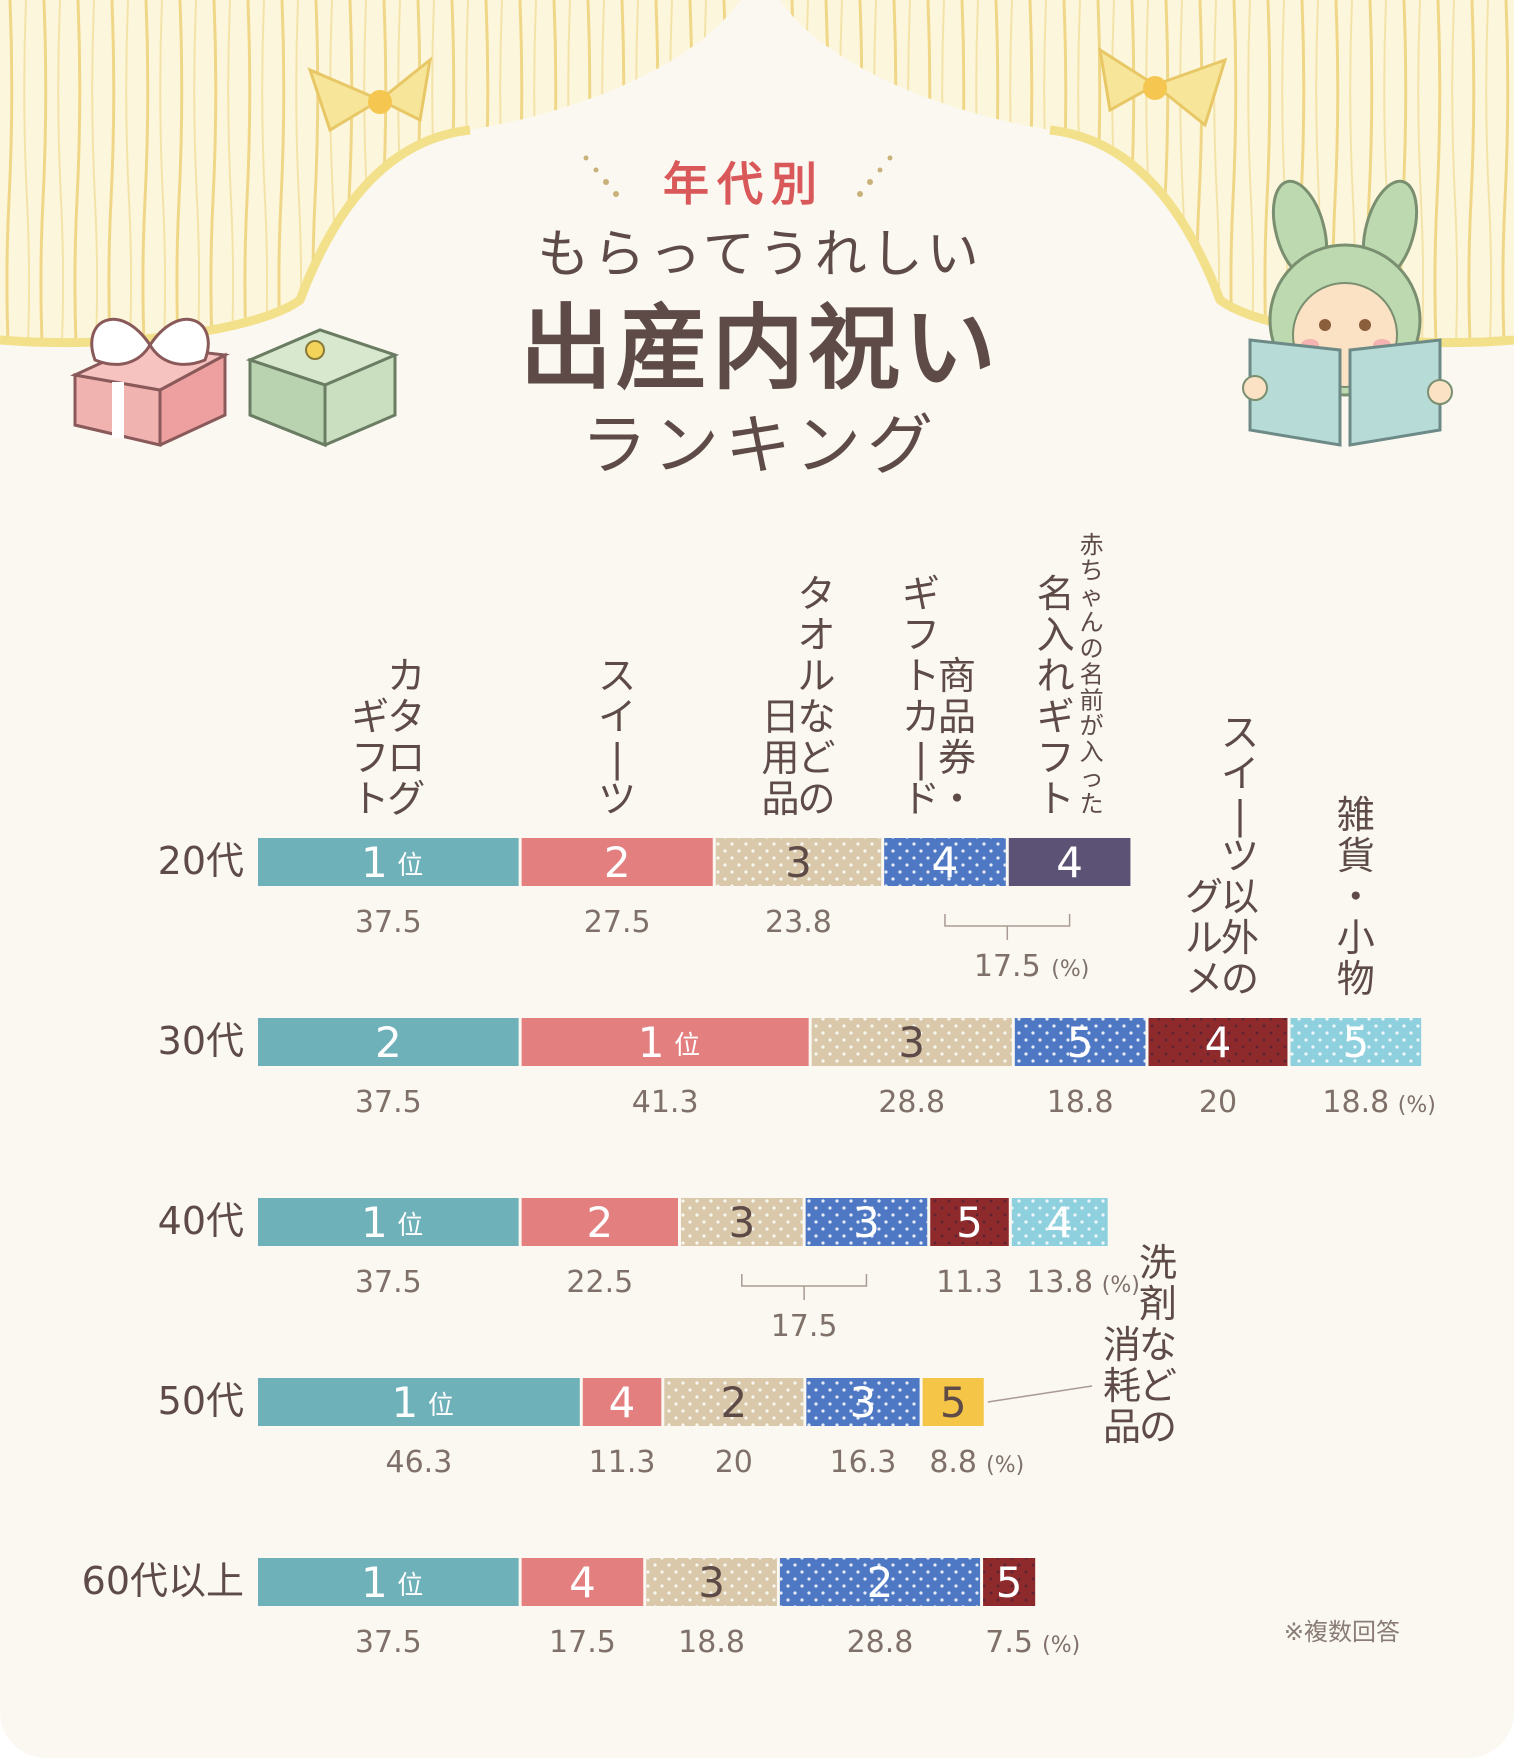 The image size is (1514, 1762). I want to click on category-label-char: 前, so click(1092, 700).